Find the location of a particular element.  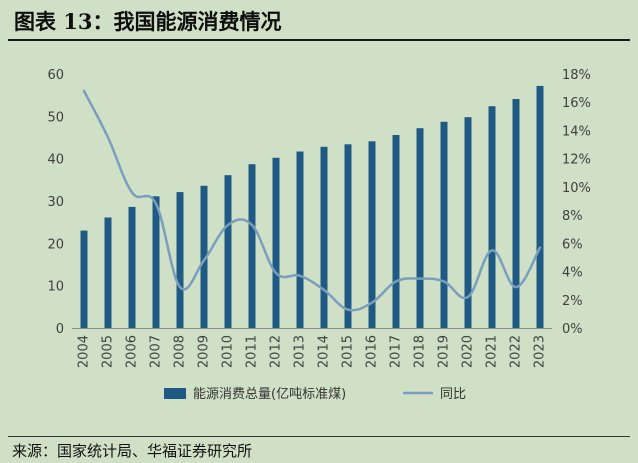

bar-2004 is located at coordinates (84, 279).